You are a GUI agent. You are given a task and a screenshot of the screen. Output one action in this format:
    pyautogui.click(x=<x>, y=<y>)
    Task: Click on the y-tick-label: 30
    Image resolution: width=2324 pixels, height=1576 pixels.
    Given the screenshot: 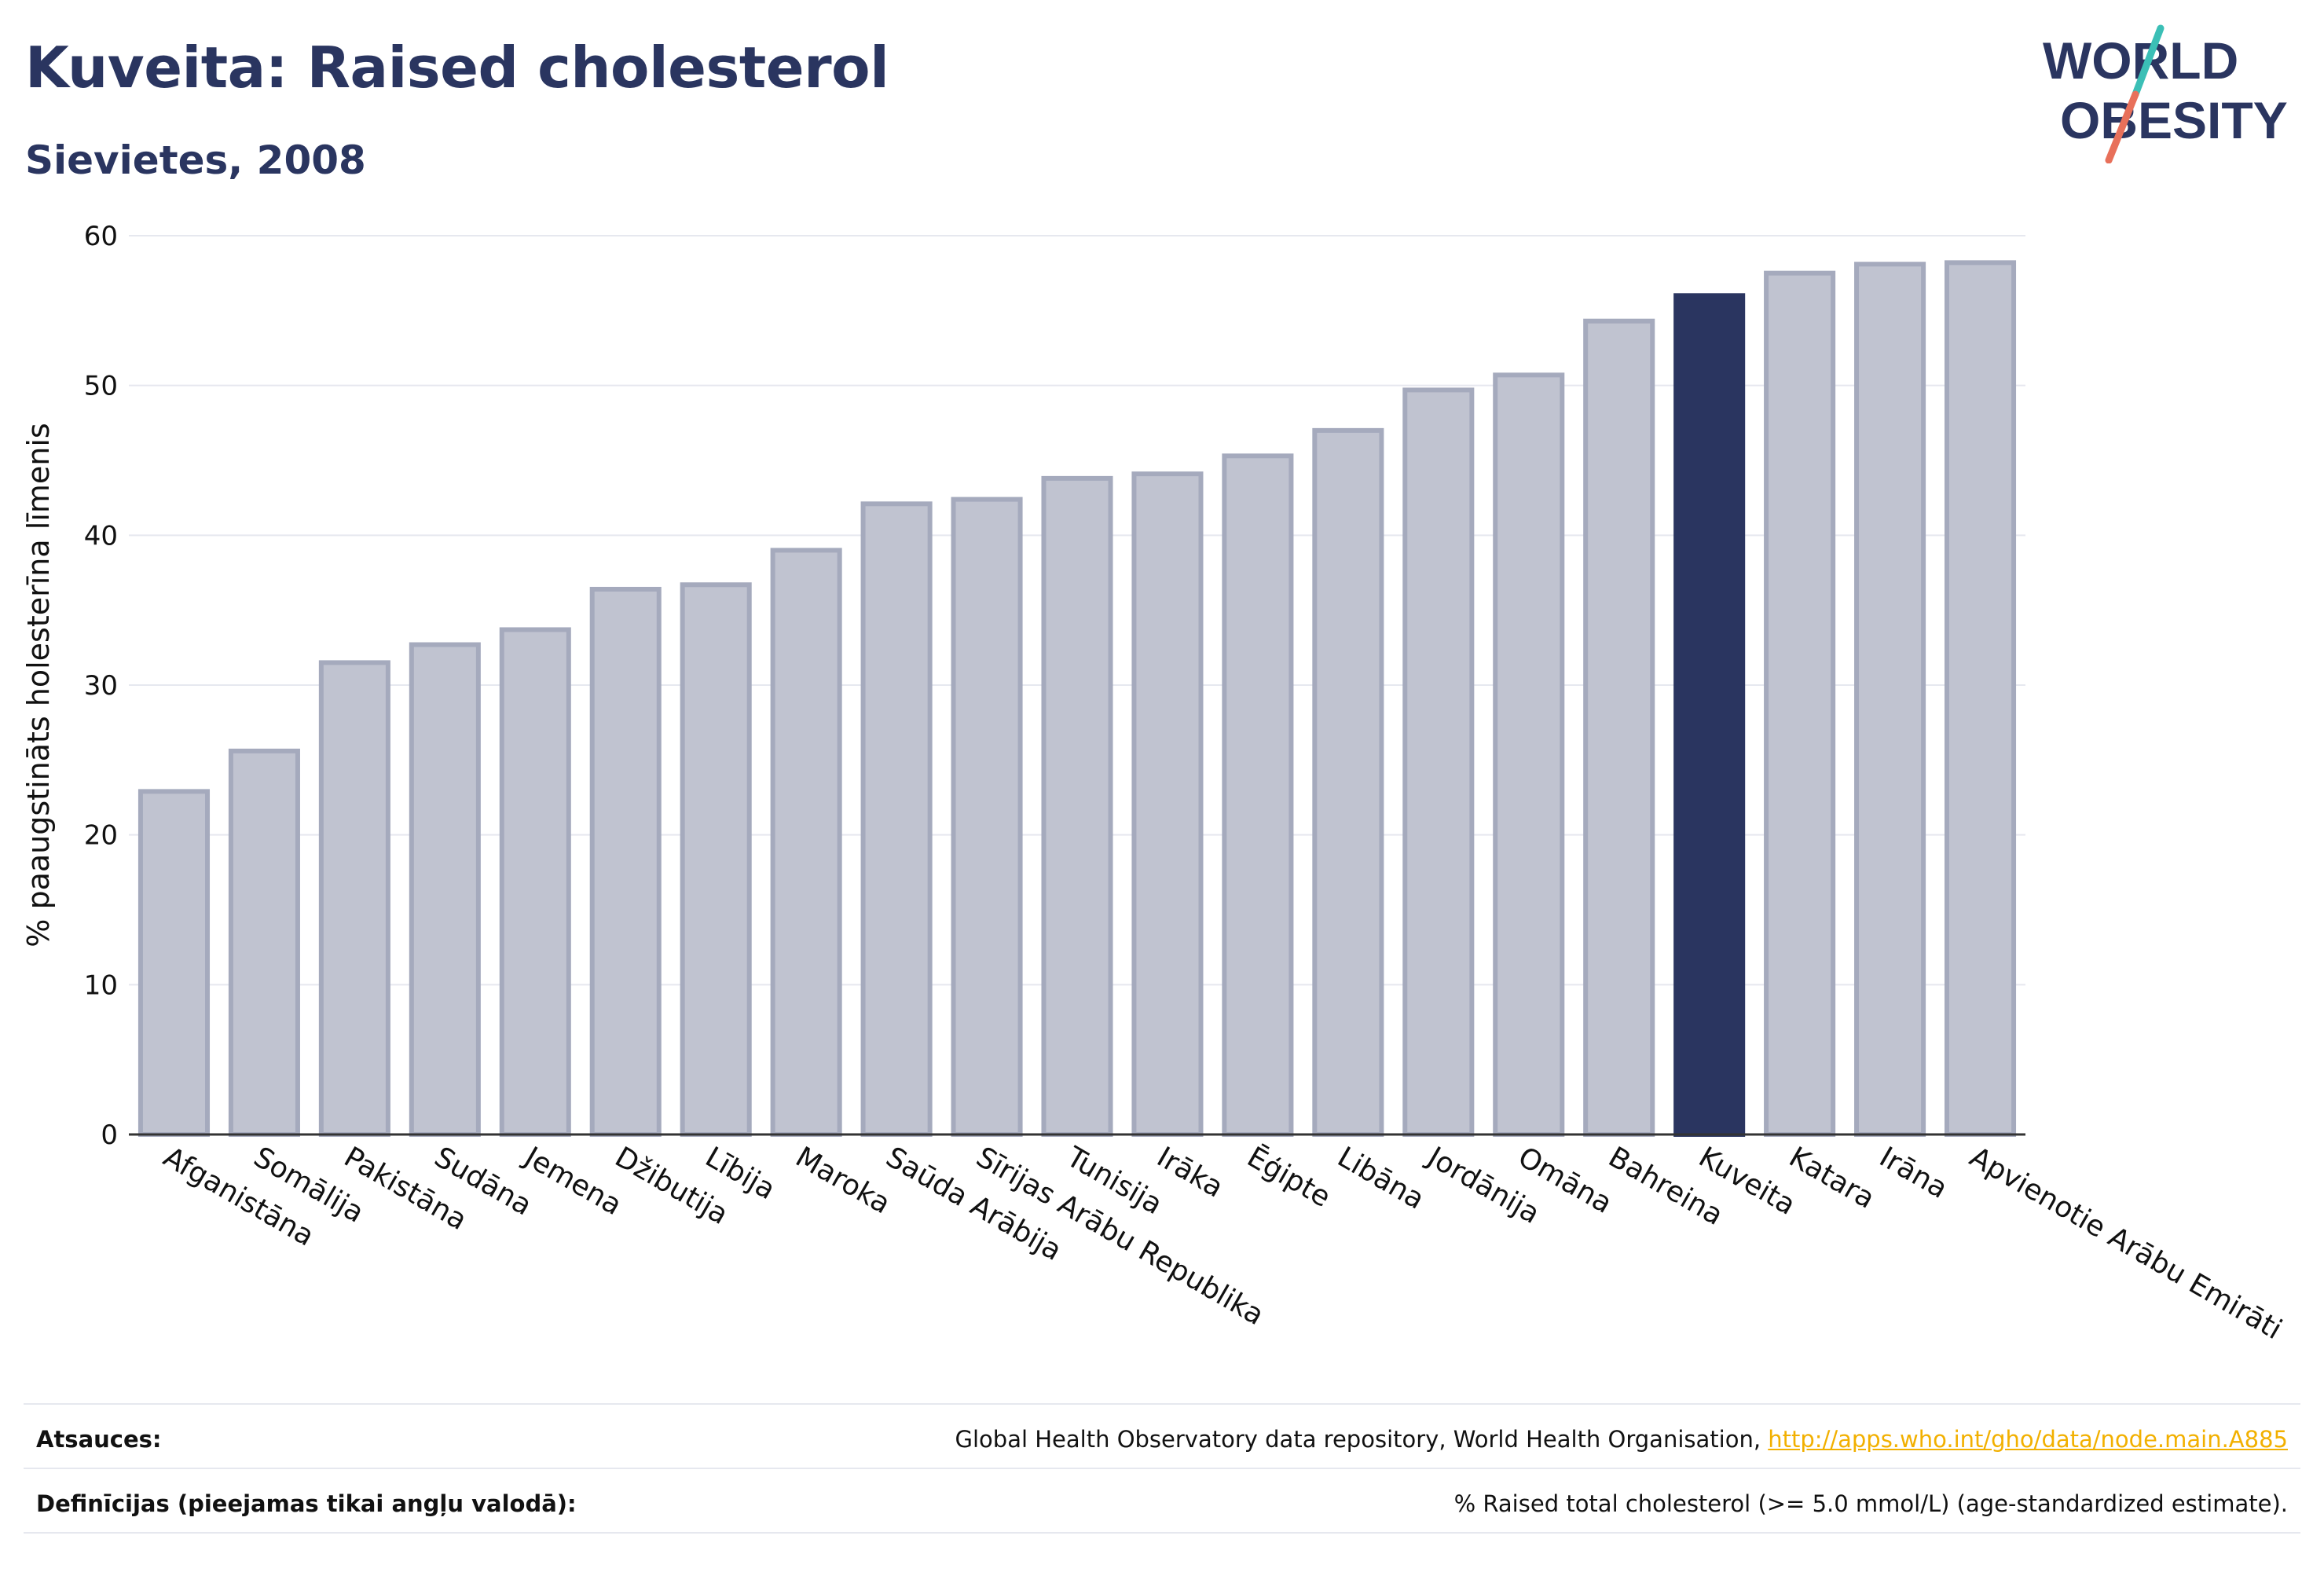 What is the action you would take?
    pyautogui.click(x=101, y=686)
    